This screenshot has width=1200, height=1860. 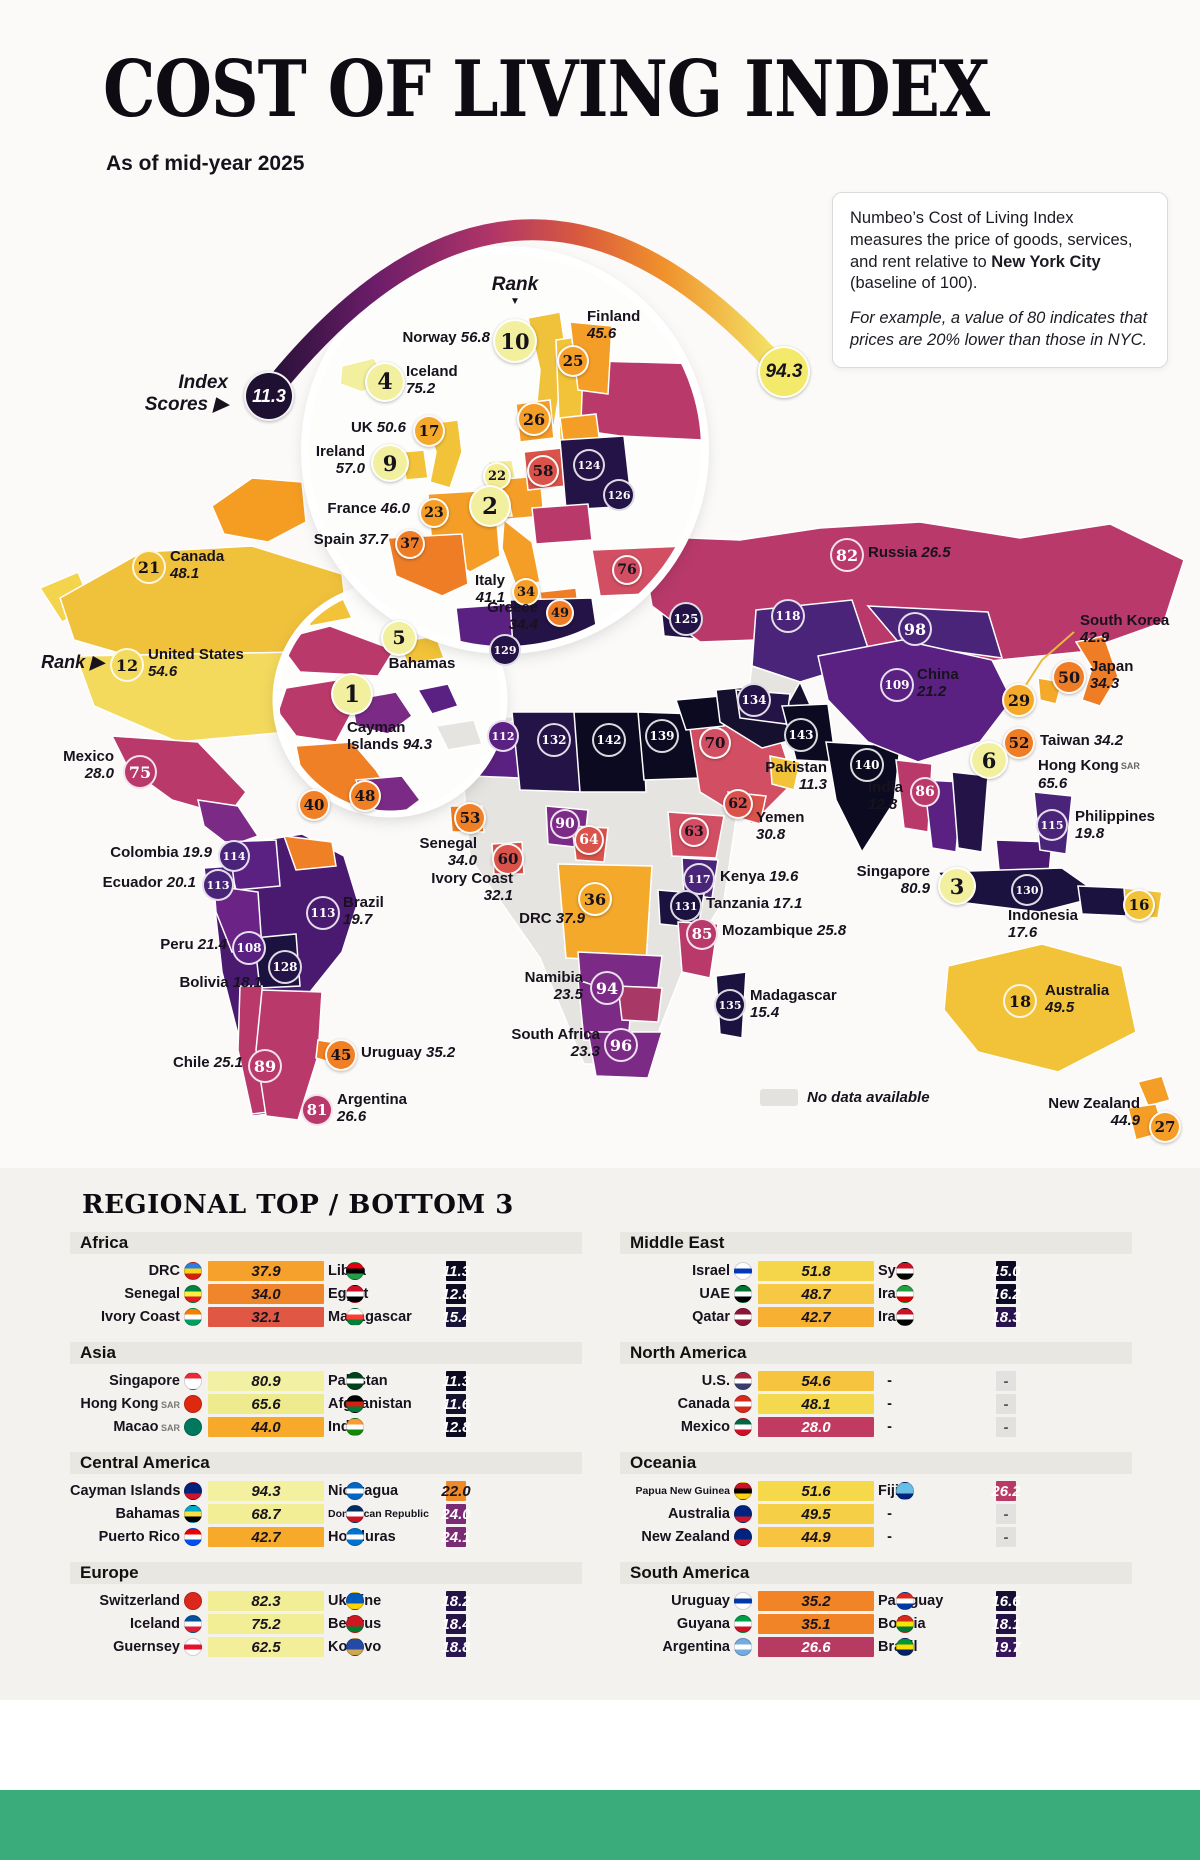 What do you see at coordinates (685, 1537) in the screenshot?
I see `country-name: New Zealand` at bounding box center [685, 1537].